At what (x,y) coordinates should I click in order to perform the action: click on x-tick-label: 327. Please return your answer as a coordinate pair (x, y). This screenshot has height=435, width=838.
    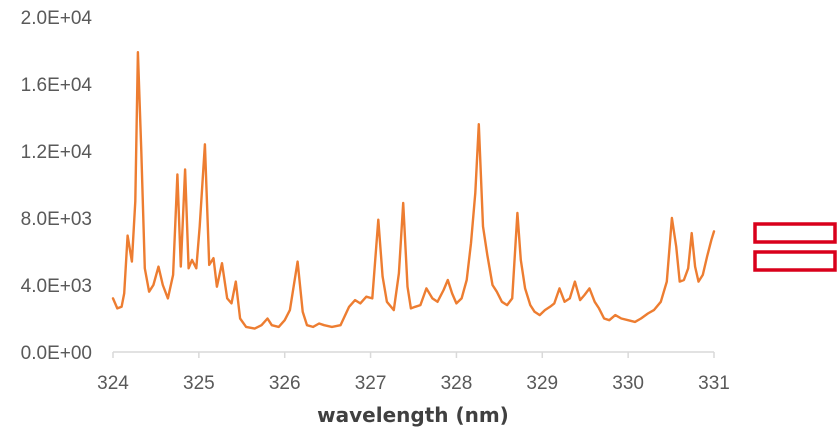
    Looking at the image, I should click on (371, 383).